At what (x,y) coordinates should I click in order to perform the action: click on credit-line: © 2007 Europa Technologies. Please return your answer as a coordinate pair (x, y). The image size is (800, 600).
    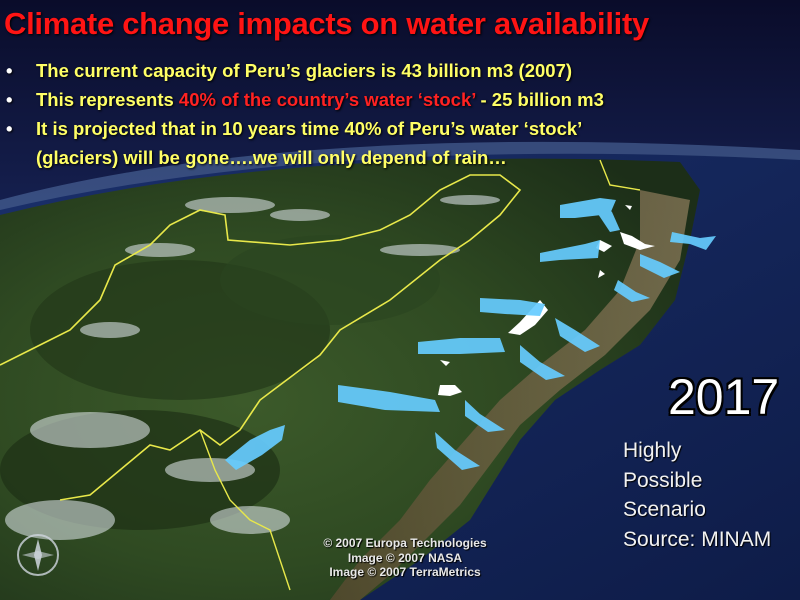
    Looking at the image, I should click on (405, 543).